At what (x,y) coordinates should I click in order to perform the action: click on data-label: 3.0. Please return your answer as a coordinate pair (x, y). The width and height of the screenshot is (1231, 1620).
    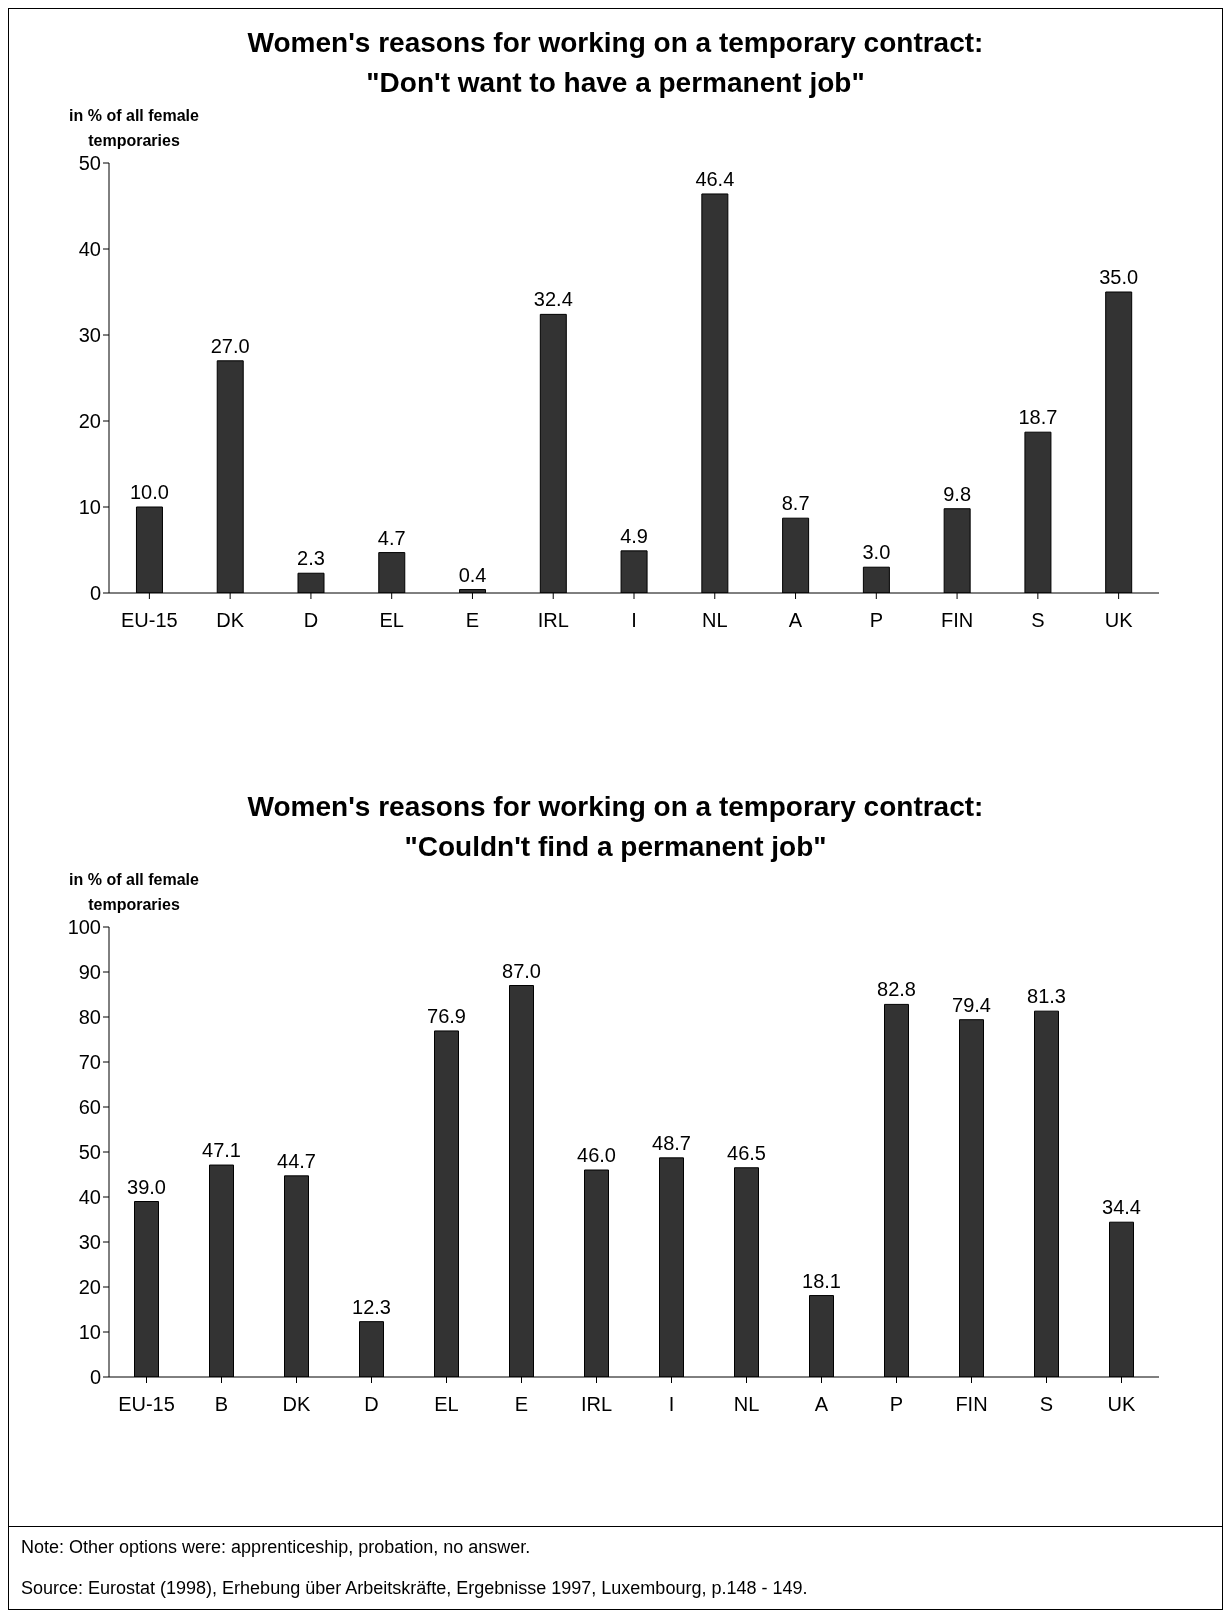
    Looking at the image, I should click on (876, 552).